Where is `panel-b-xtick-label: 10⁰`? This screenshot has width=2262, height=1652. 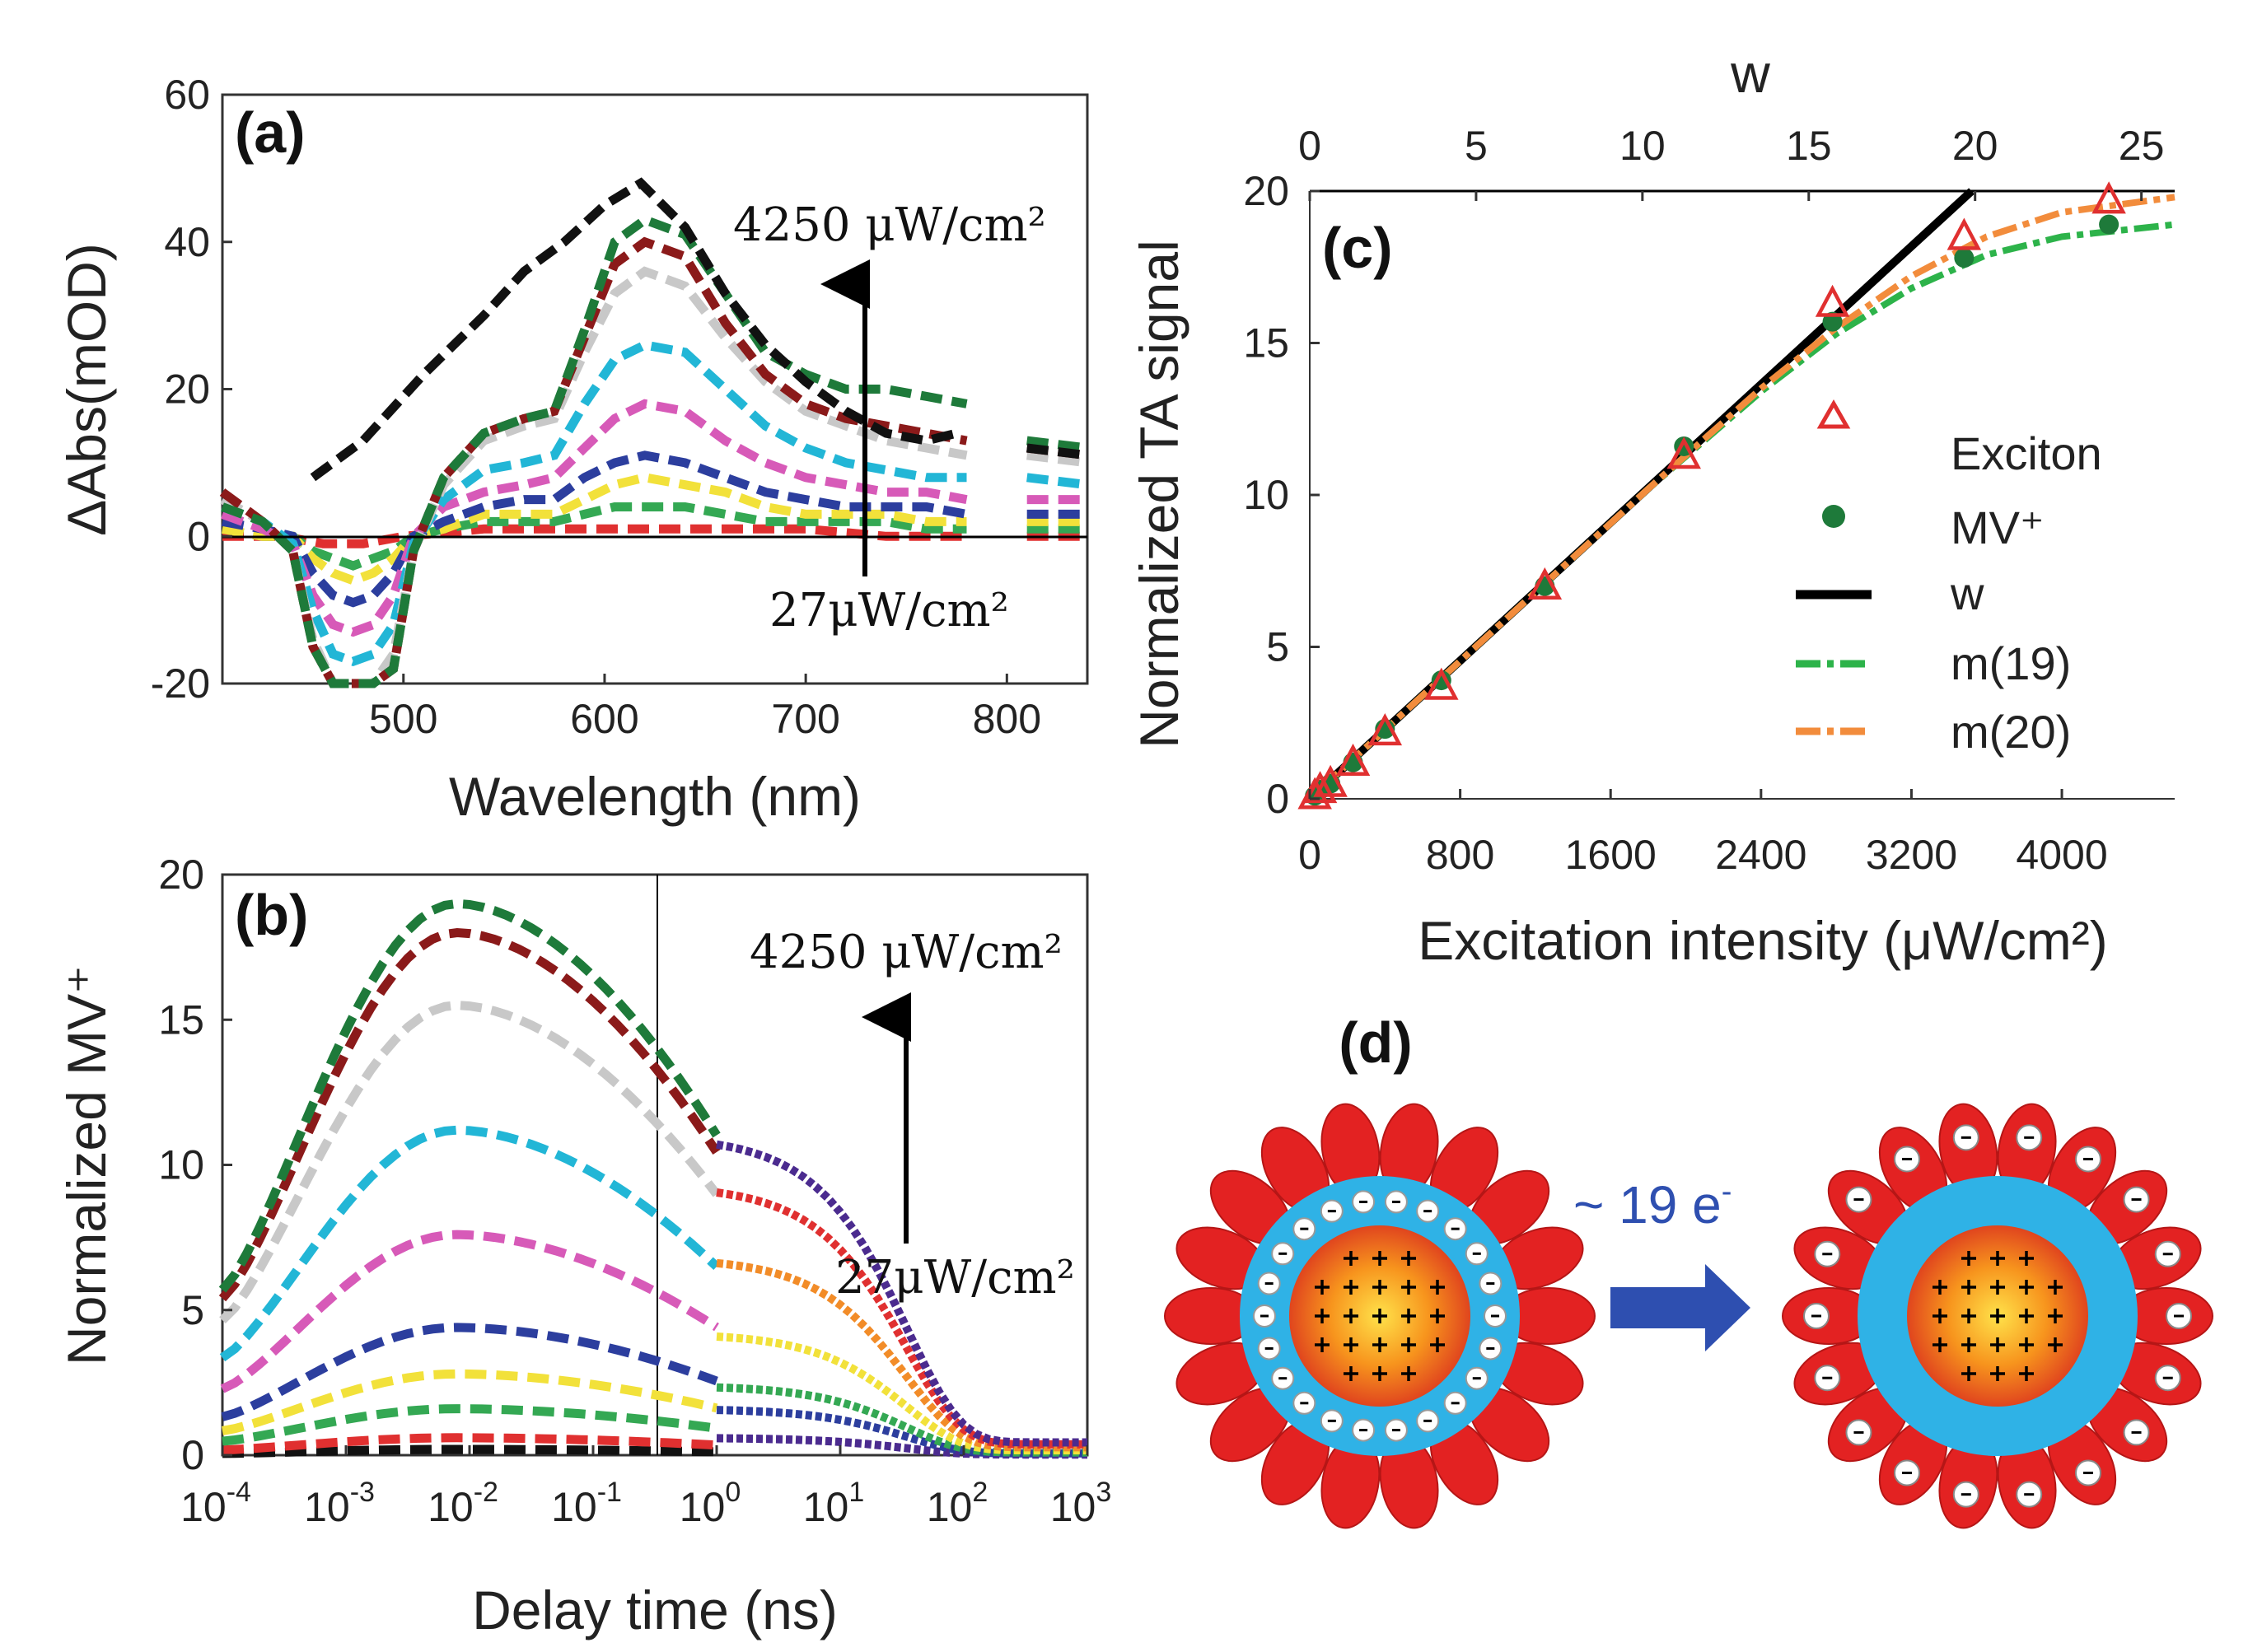
panel-b-xtick-label: 10⁰ is located at coordinates (711, 1503).